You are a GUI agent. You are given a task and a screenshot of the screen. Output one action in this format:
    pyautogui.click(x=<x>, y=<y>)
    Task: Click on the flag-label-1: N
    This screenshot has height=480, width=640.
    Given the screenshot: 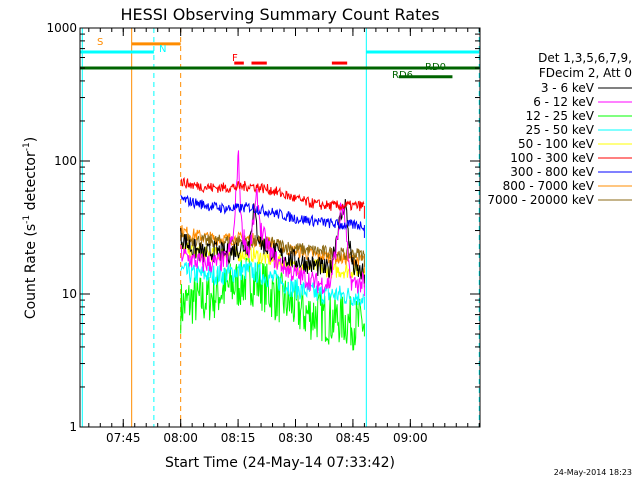 What is the action you would take?
    pyautogui.click(x=162, y=49)
    